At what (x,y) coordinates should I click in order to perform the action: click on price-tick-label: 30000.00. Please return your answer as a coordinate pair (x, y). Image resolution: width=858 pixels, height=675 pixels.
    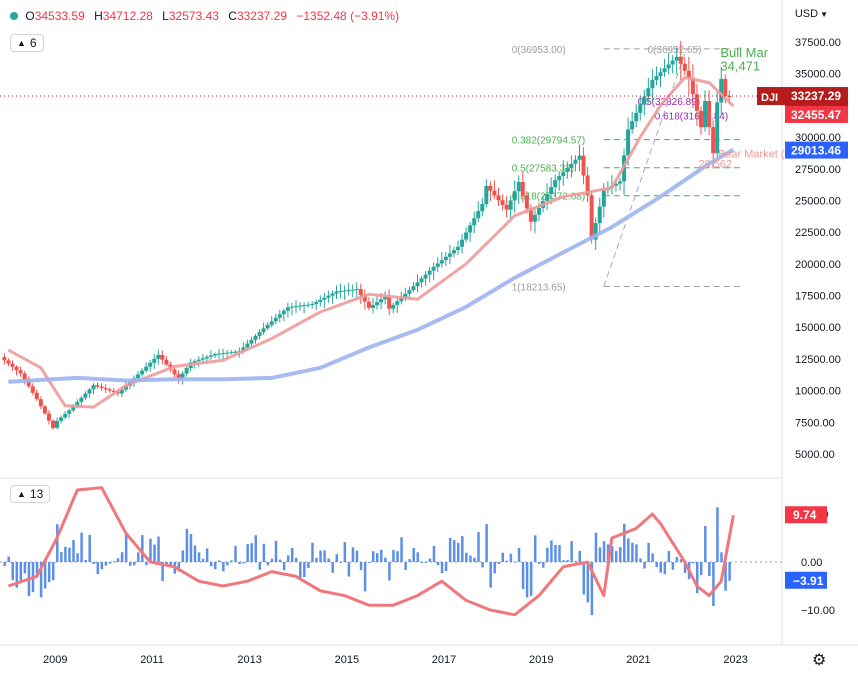
    Looking at the image, I should click on (818, 138).